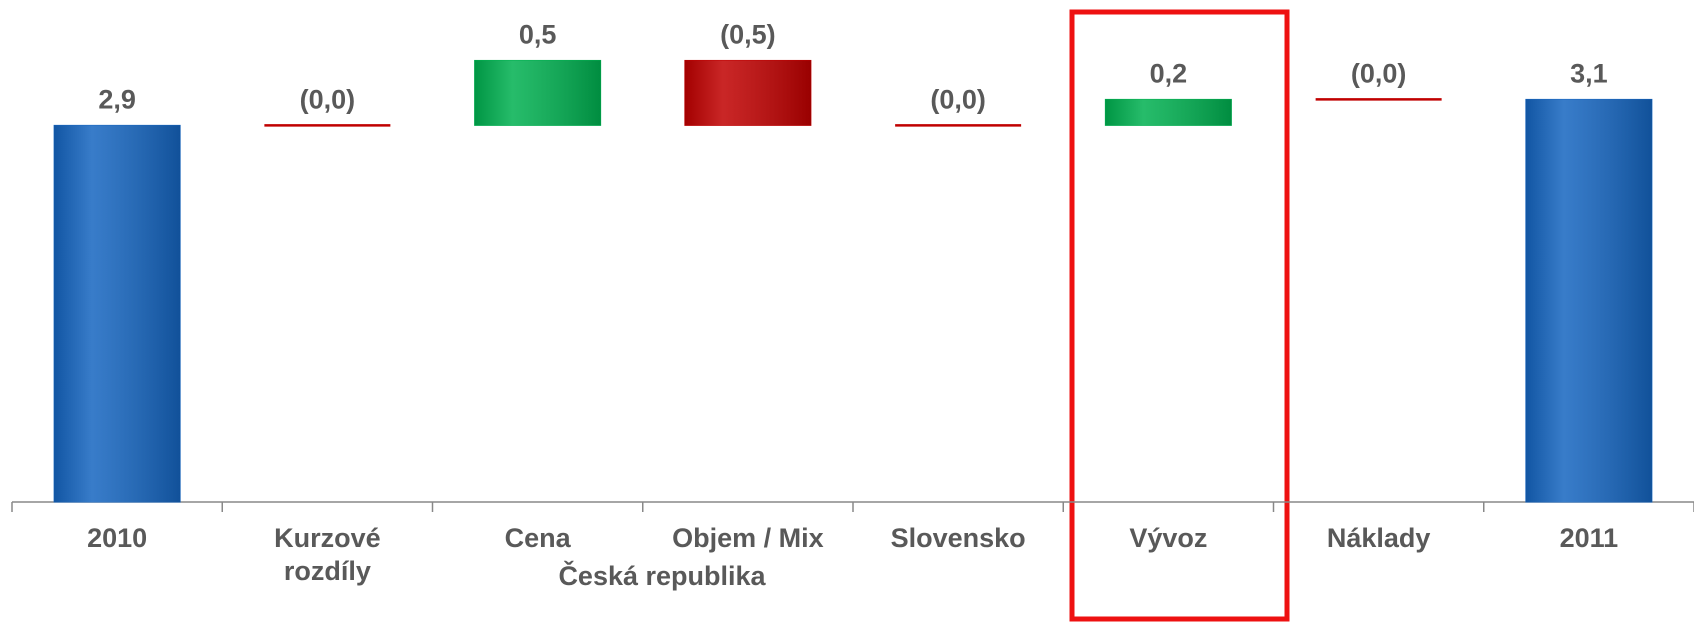  What do you see at coordinates (1589, 74) in the screenshot?
I see `value-label: 3,1` at bounding box center [1589, 74].